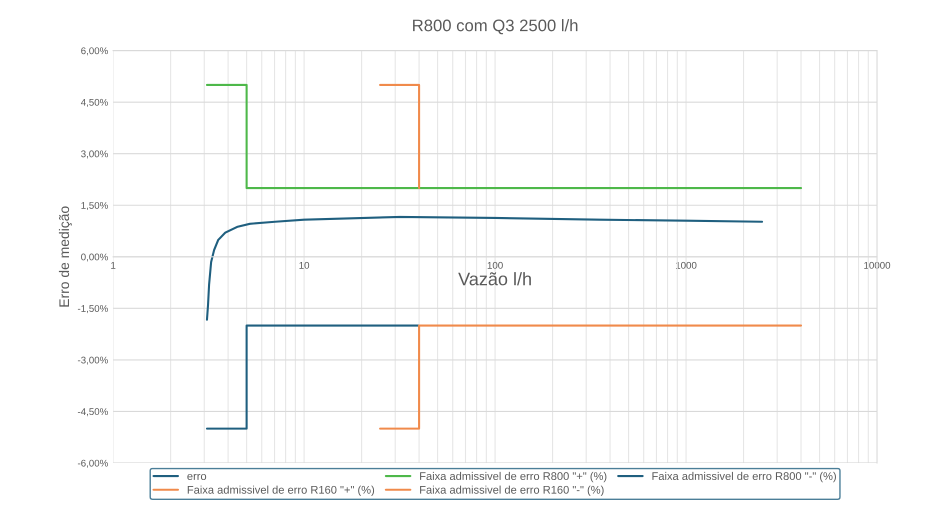 Image resolution: width=935 pixels, height=506 pixels. Describe the element at coordinates (93, 464) in the screenshot. I see `y-tick-label: -6,00%` at that location.